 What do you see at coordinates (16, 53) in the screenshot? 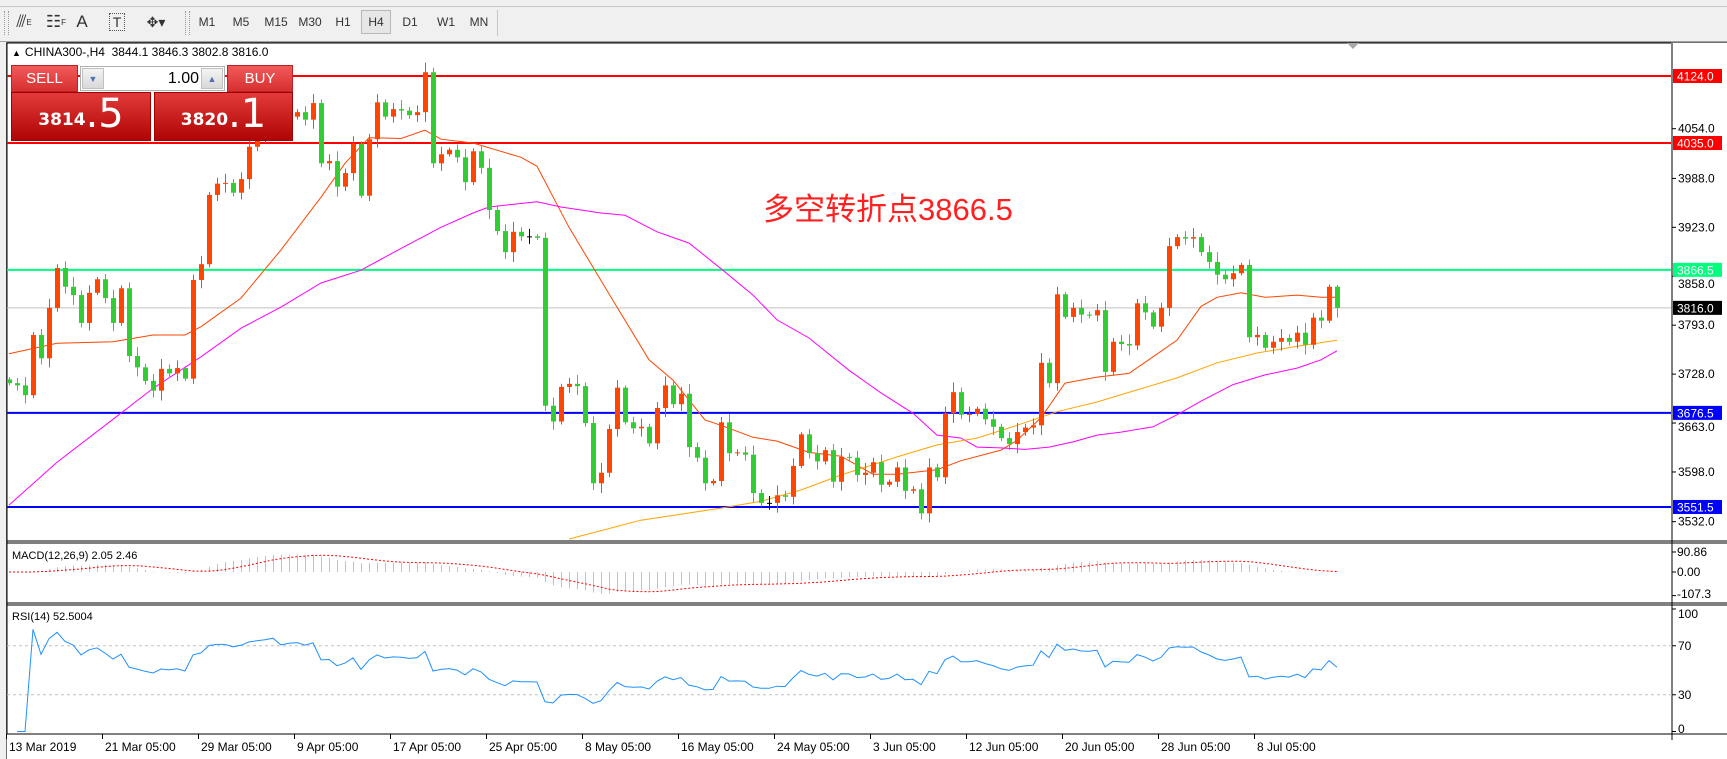
I see `collapse-triangle-icon: ▲` at bounding box center [16, 53].